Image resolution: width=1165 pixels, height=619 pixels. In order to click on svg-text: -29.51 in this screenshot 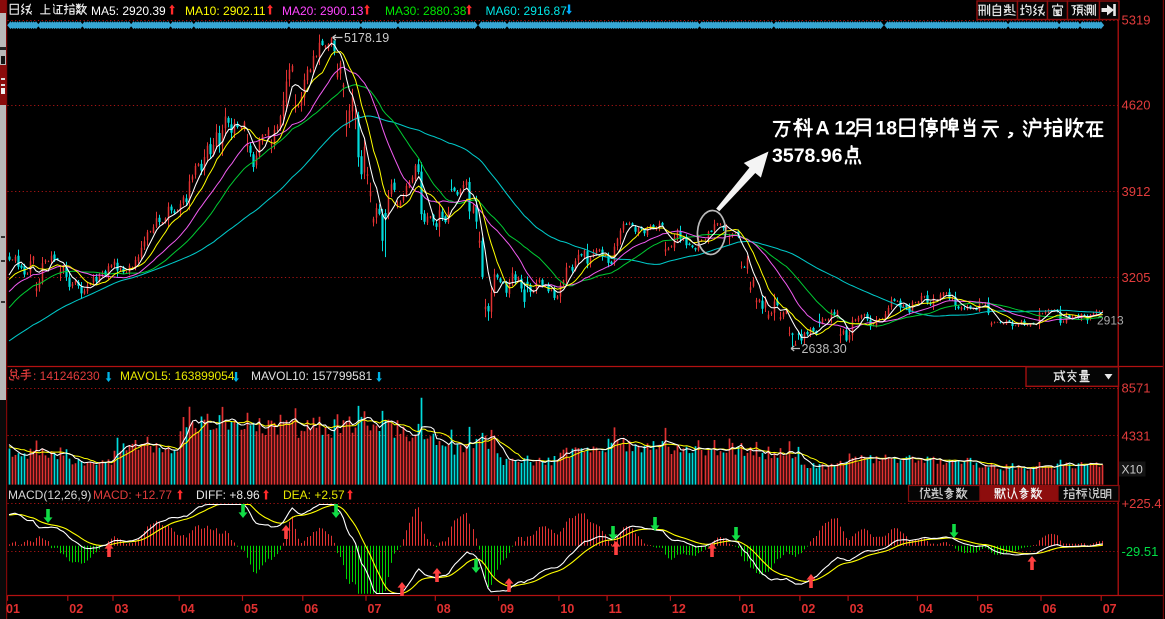, I will do `click(1140, 551)`.